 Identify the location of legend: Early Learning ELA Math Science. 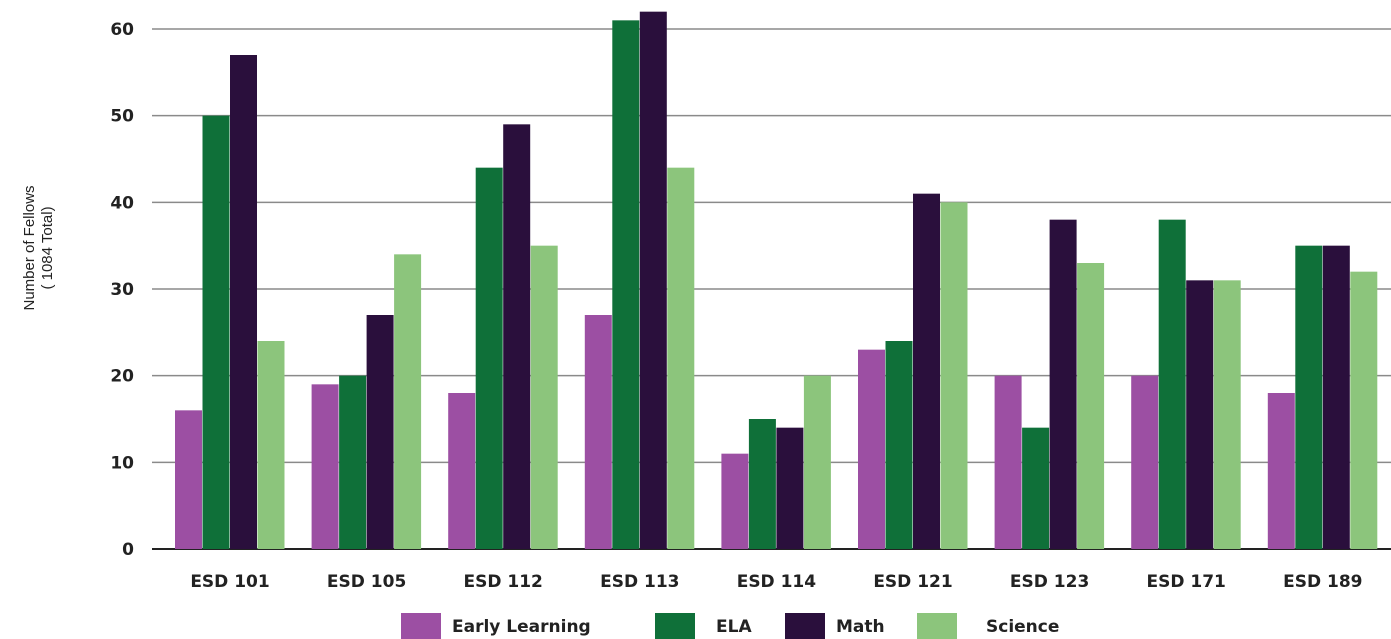
(730, 626).